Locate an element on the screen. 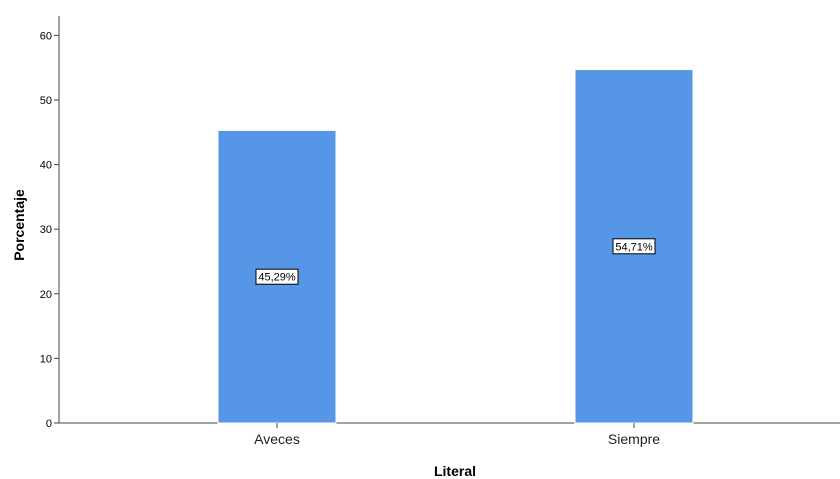  category-labels: Aveces Siempre is located at coordinates (457, 435).